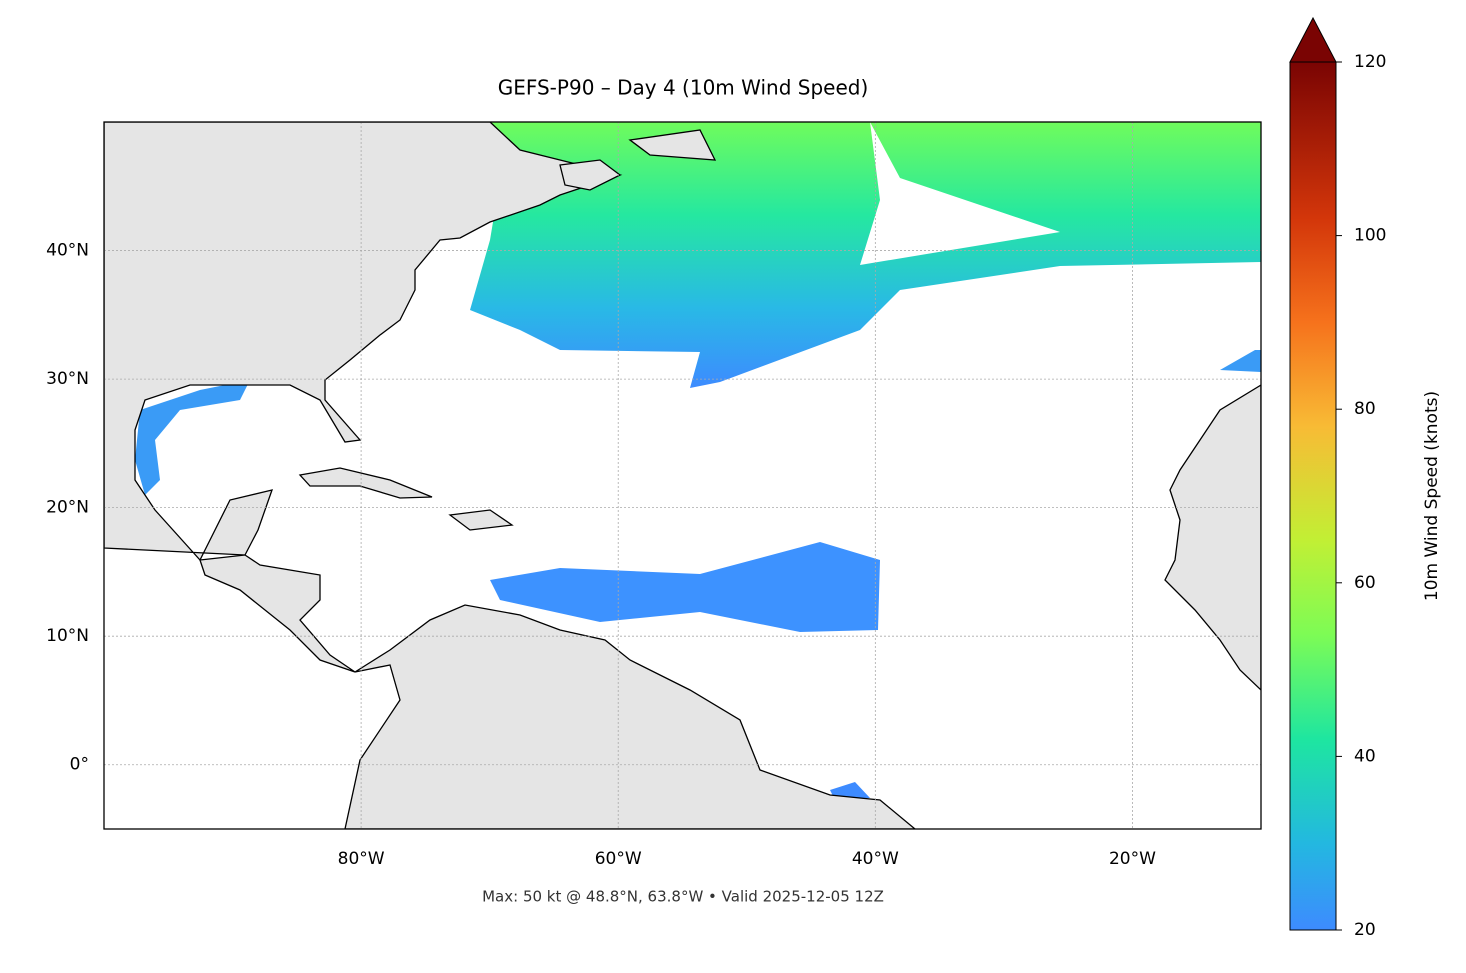 The width and height of the screenshot is (1466, 973). I want to click on colorbar-tick-label: 20, so click(1365, 930).